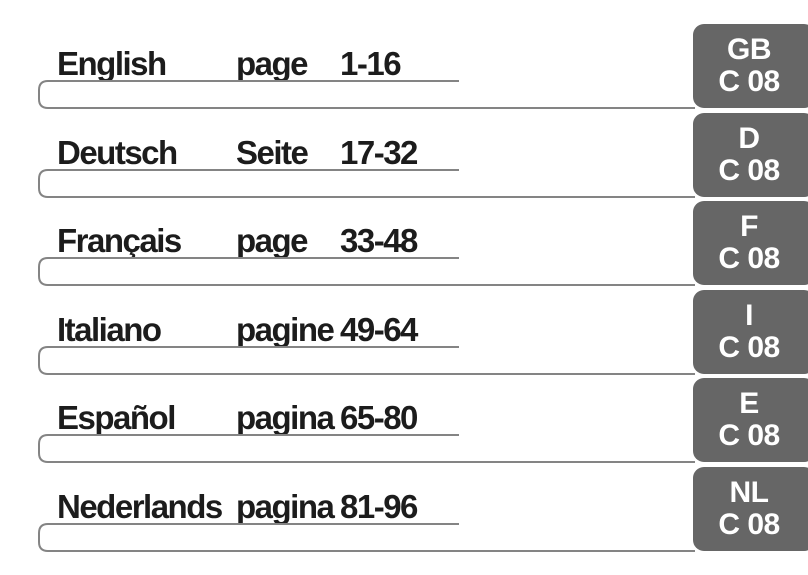 The height and width of the screenshot is (575, 808). What do you see at coordinates (371, 63) in the screenshot?
I see `page-range: 1-16` at bounding box center [371, 63].